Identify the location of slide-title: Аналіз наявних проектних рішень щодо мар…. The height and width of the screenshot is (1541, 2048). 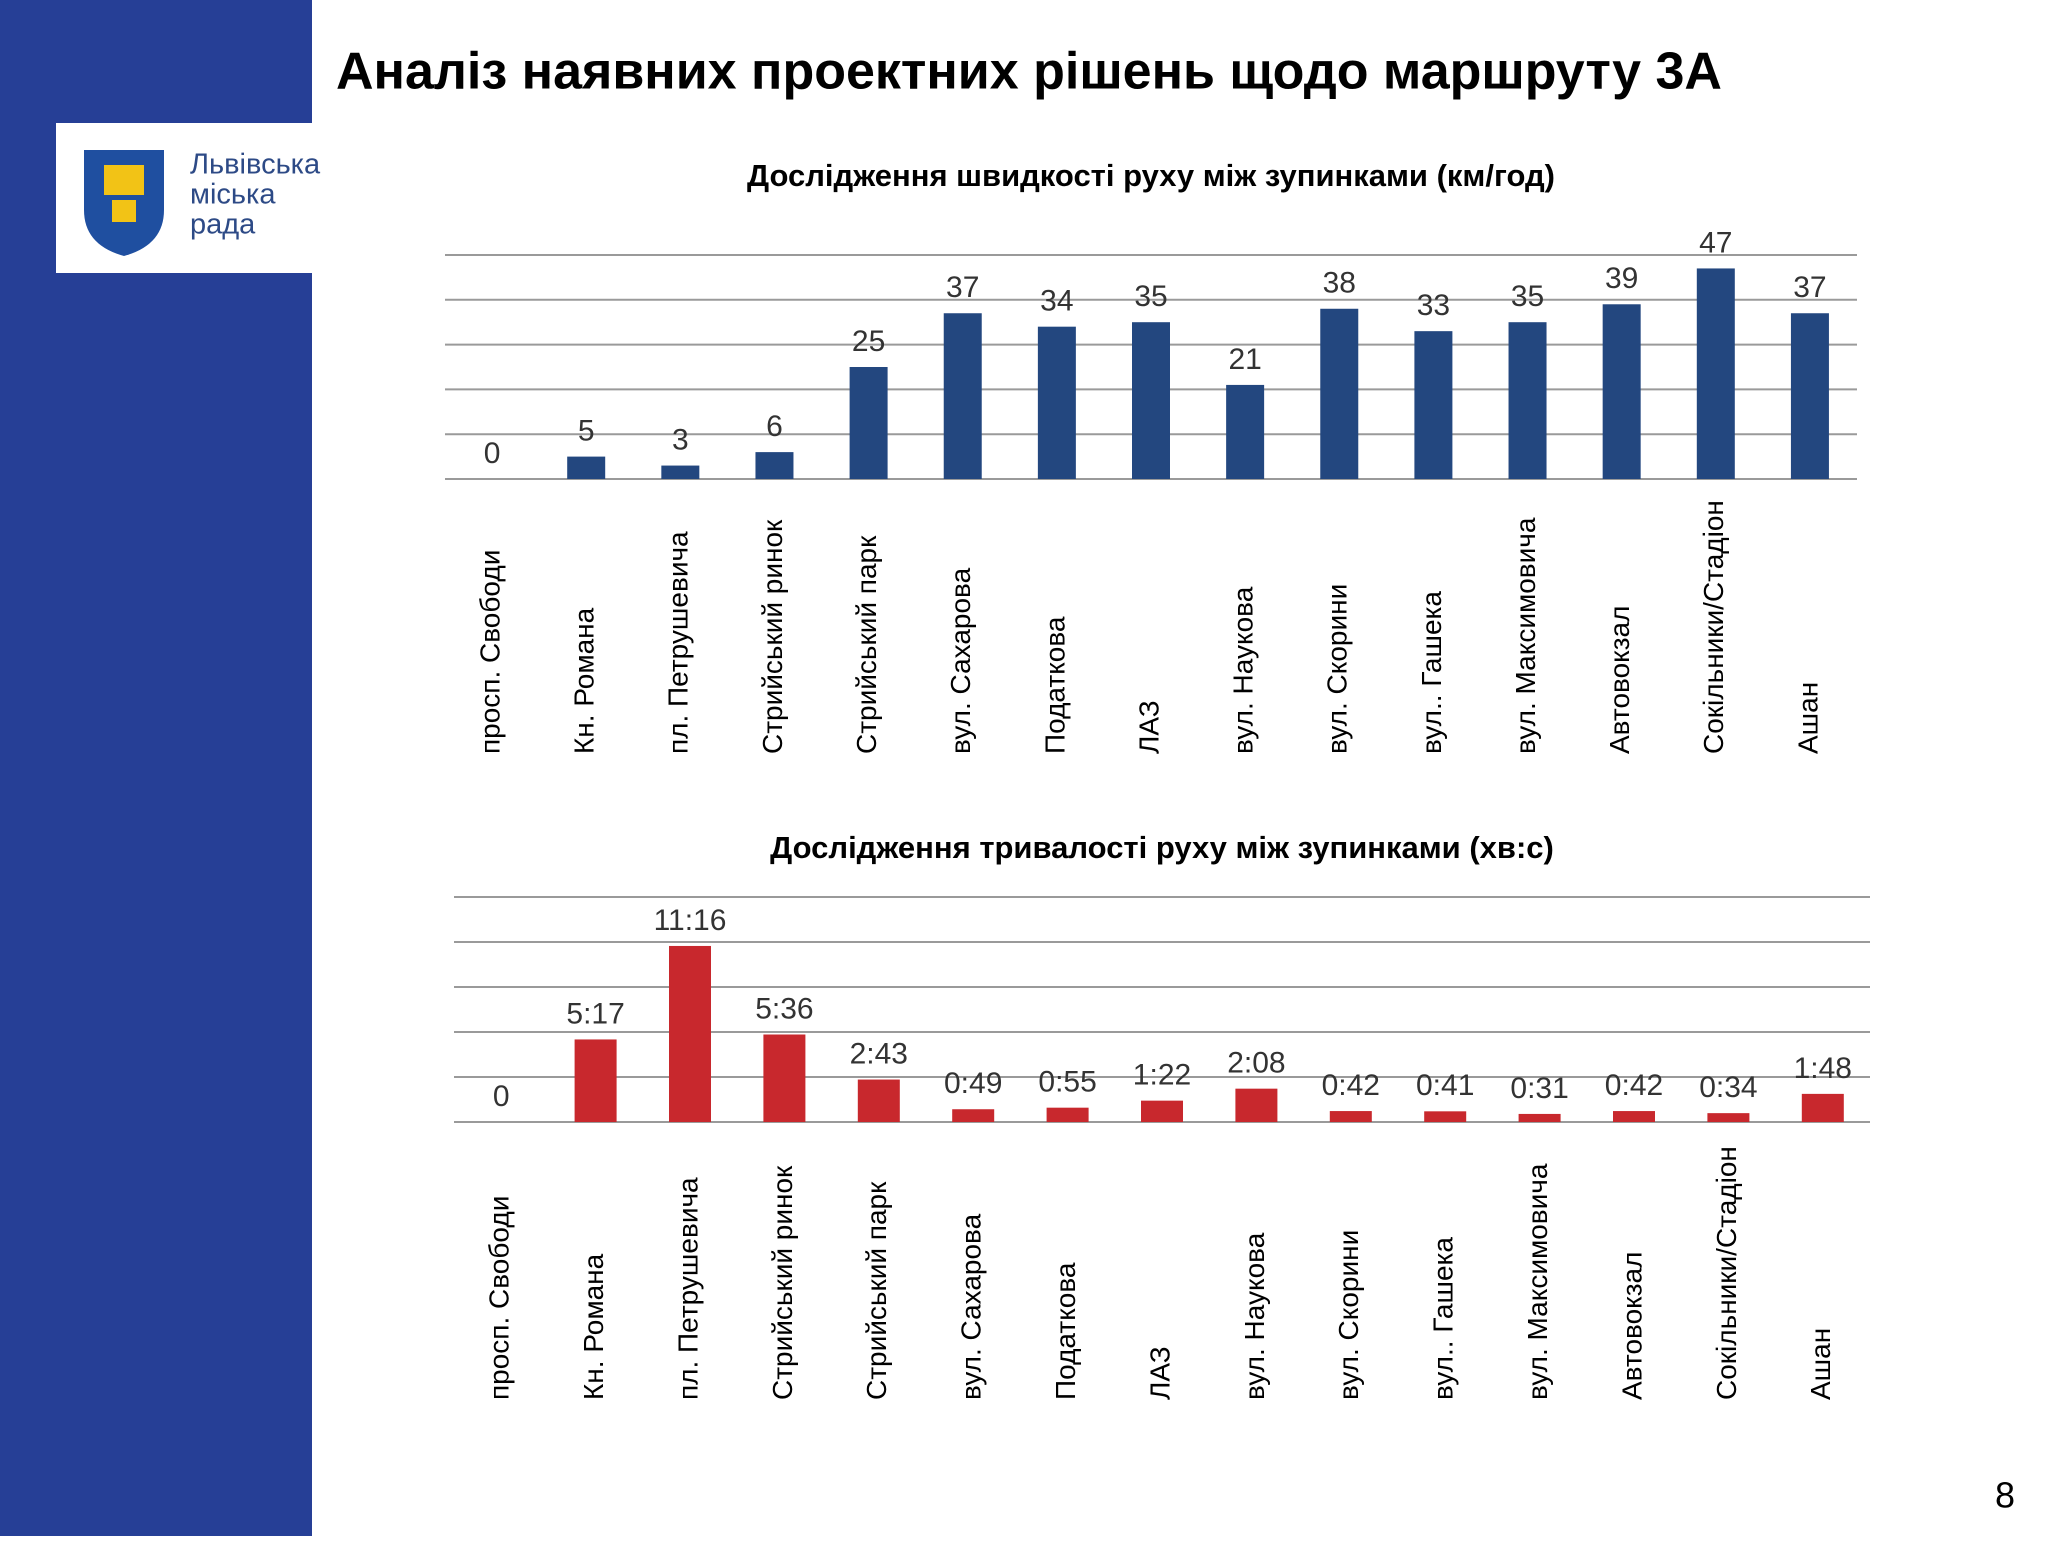
(1029, 72).